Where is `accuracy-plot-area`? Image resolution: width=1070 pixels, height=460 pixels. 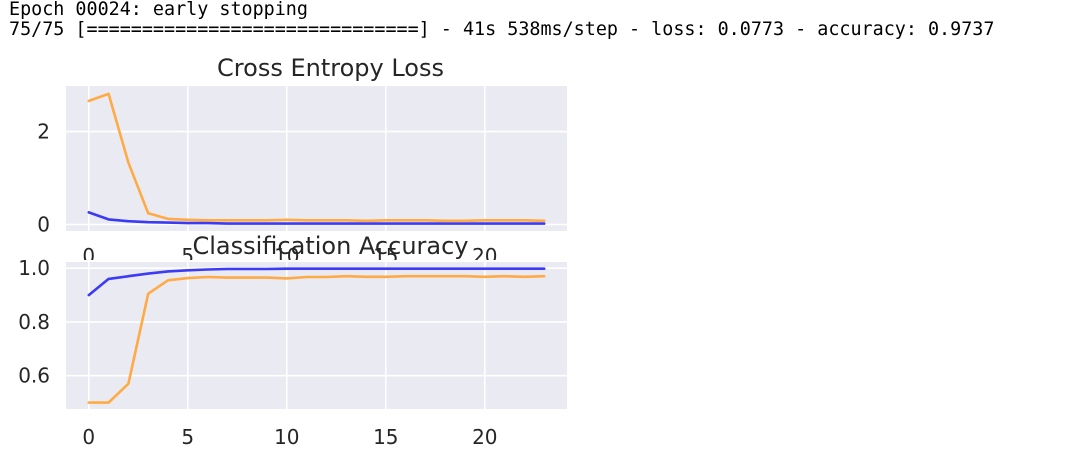
accuracy-plot-area is located at coordinates (316, 335).